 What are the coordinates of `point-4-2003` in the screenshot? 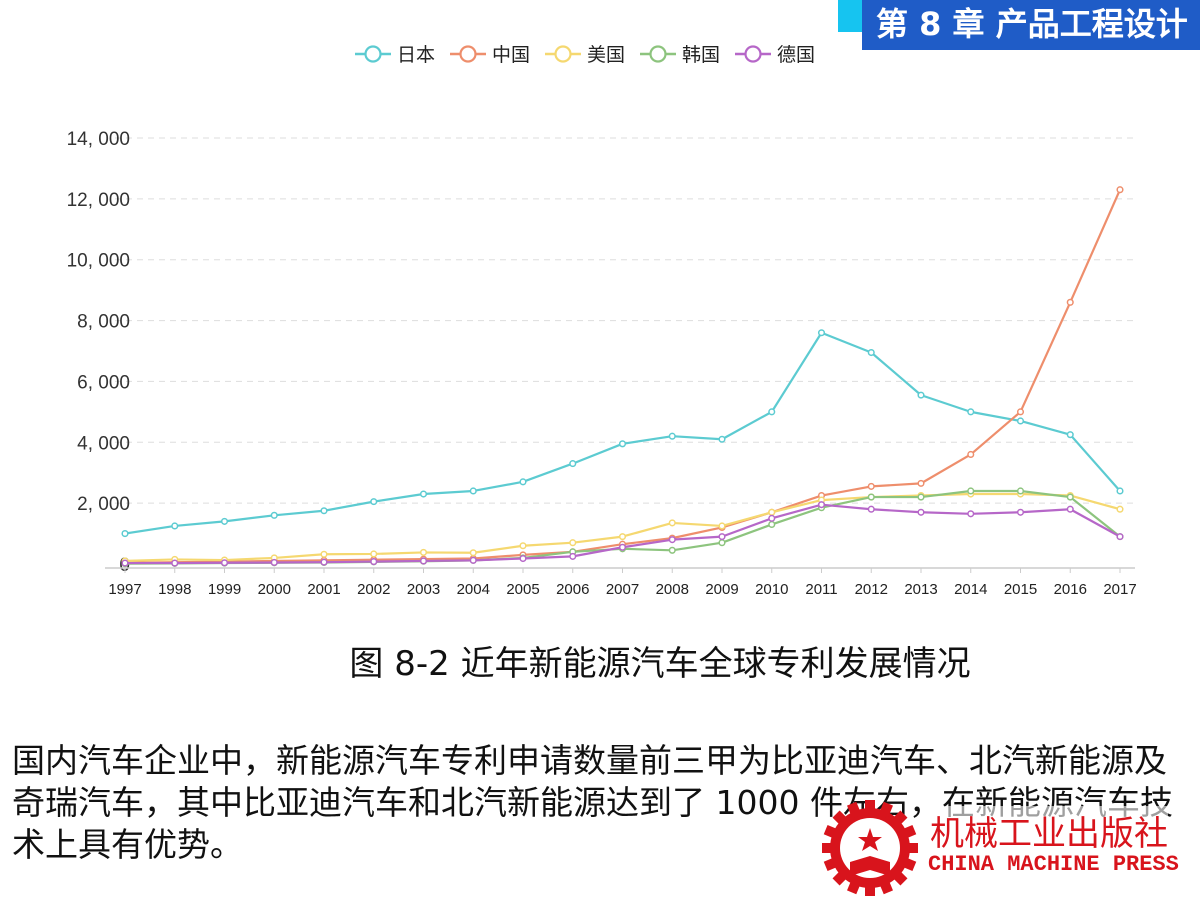 It's located at (423, 561).